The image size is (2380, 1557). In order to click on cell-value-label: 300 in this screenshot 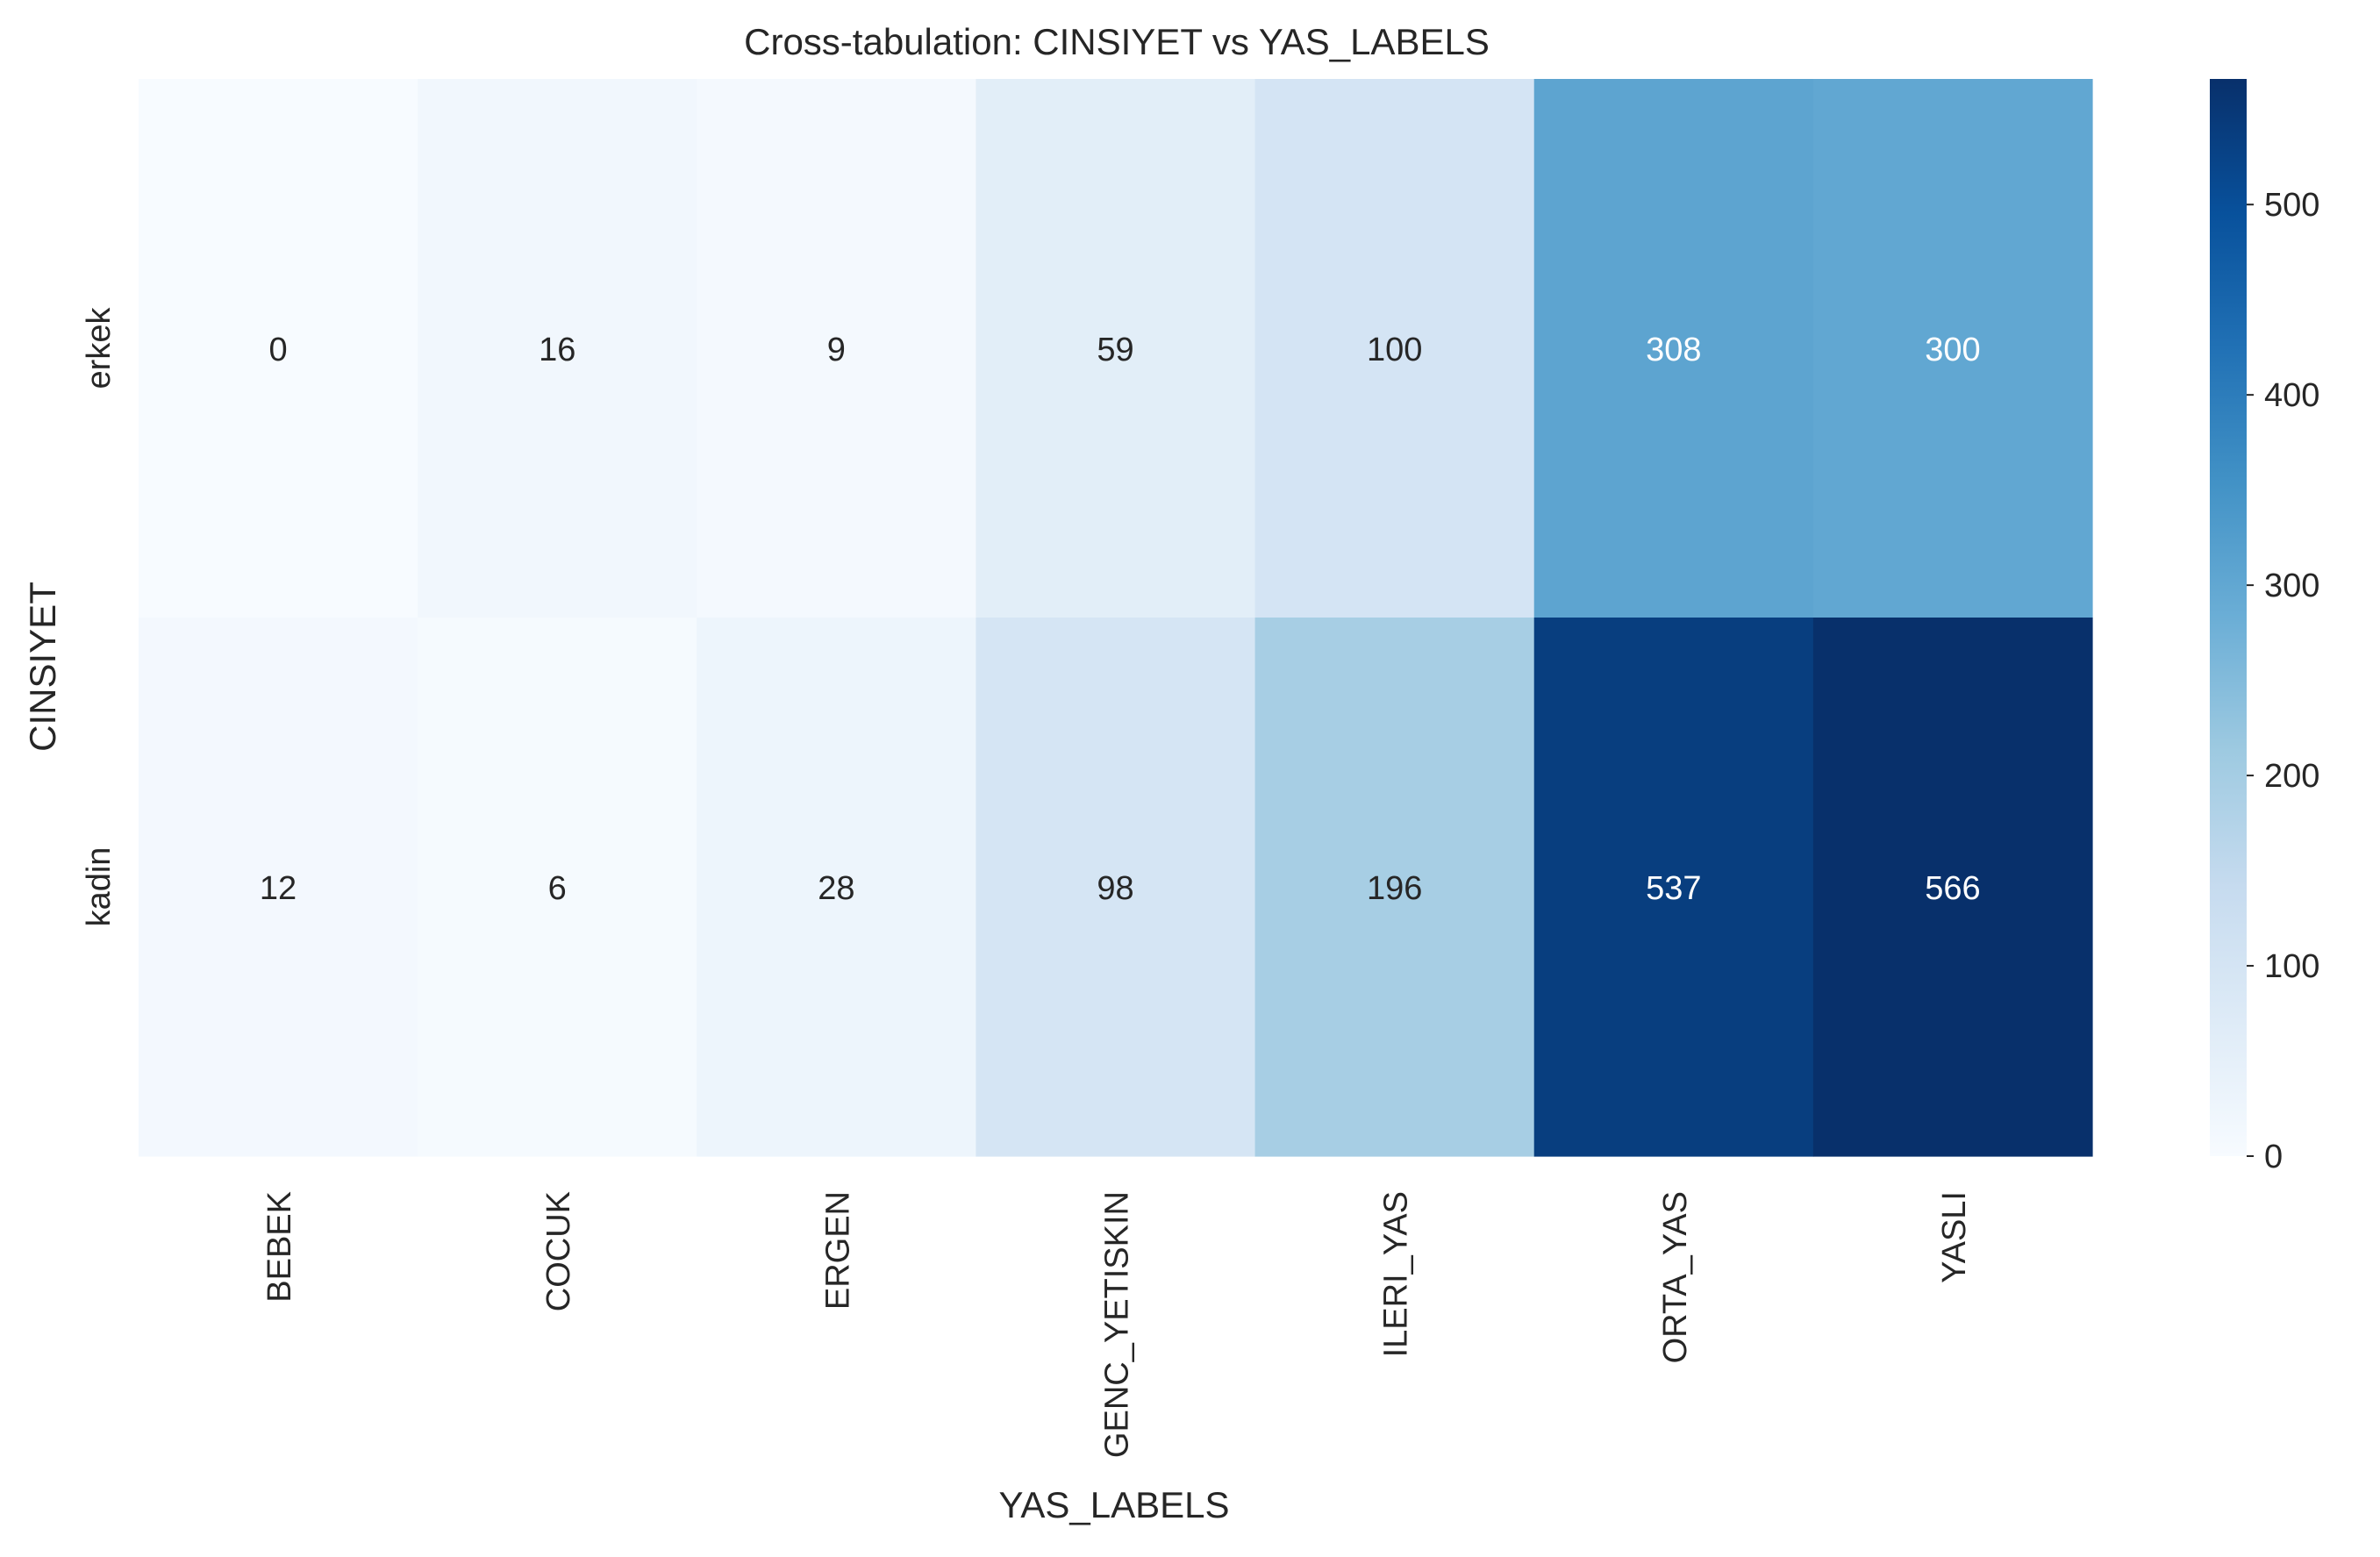, I will do `click(1952, 350)`.